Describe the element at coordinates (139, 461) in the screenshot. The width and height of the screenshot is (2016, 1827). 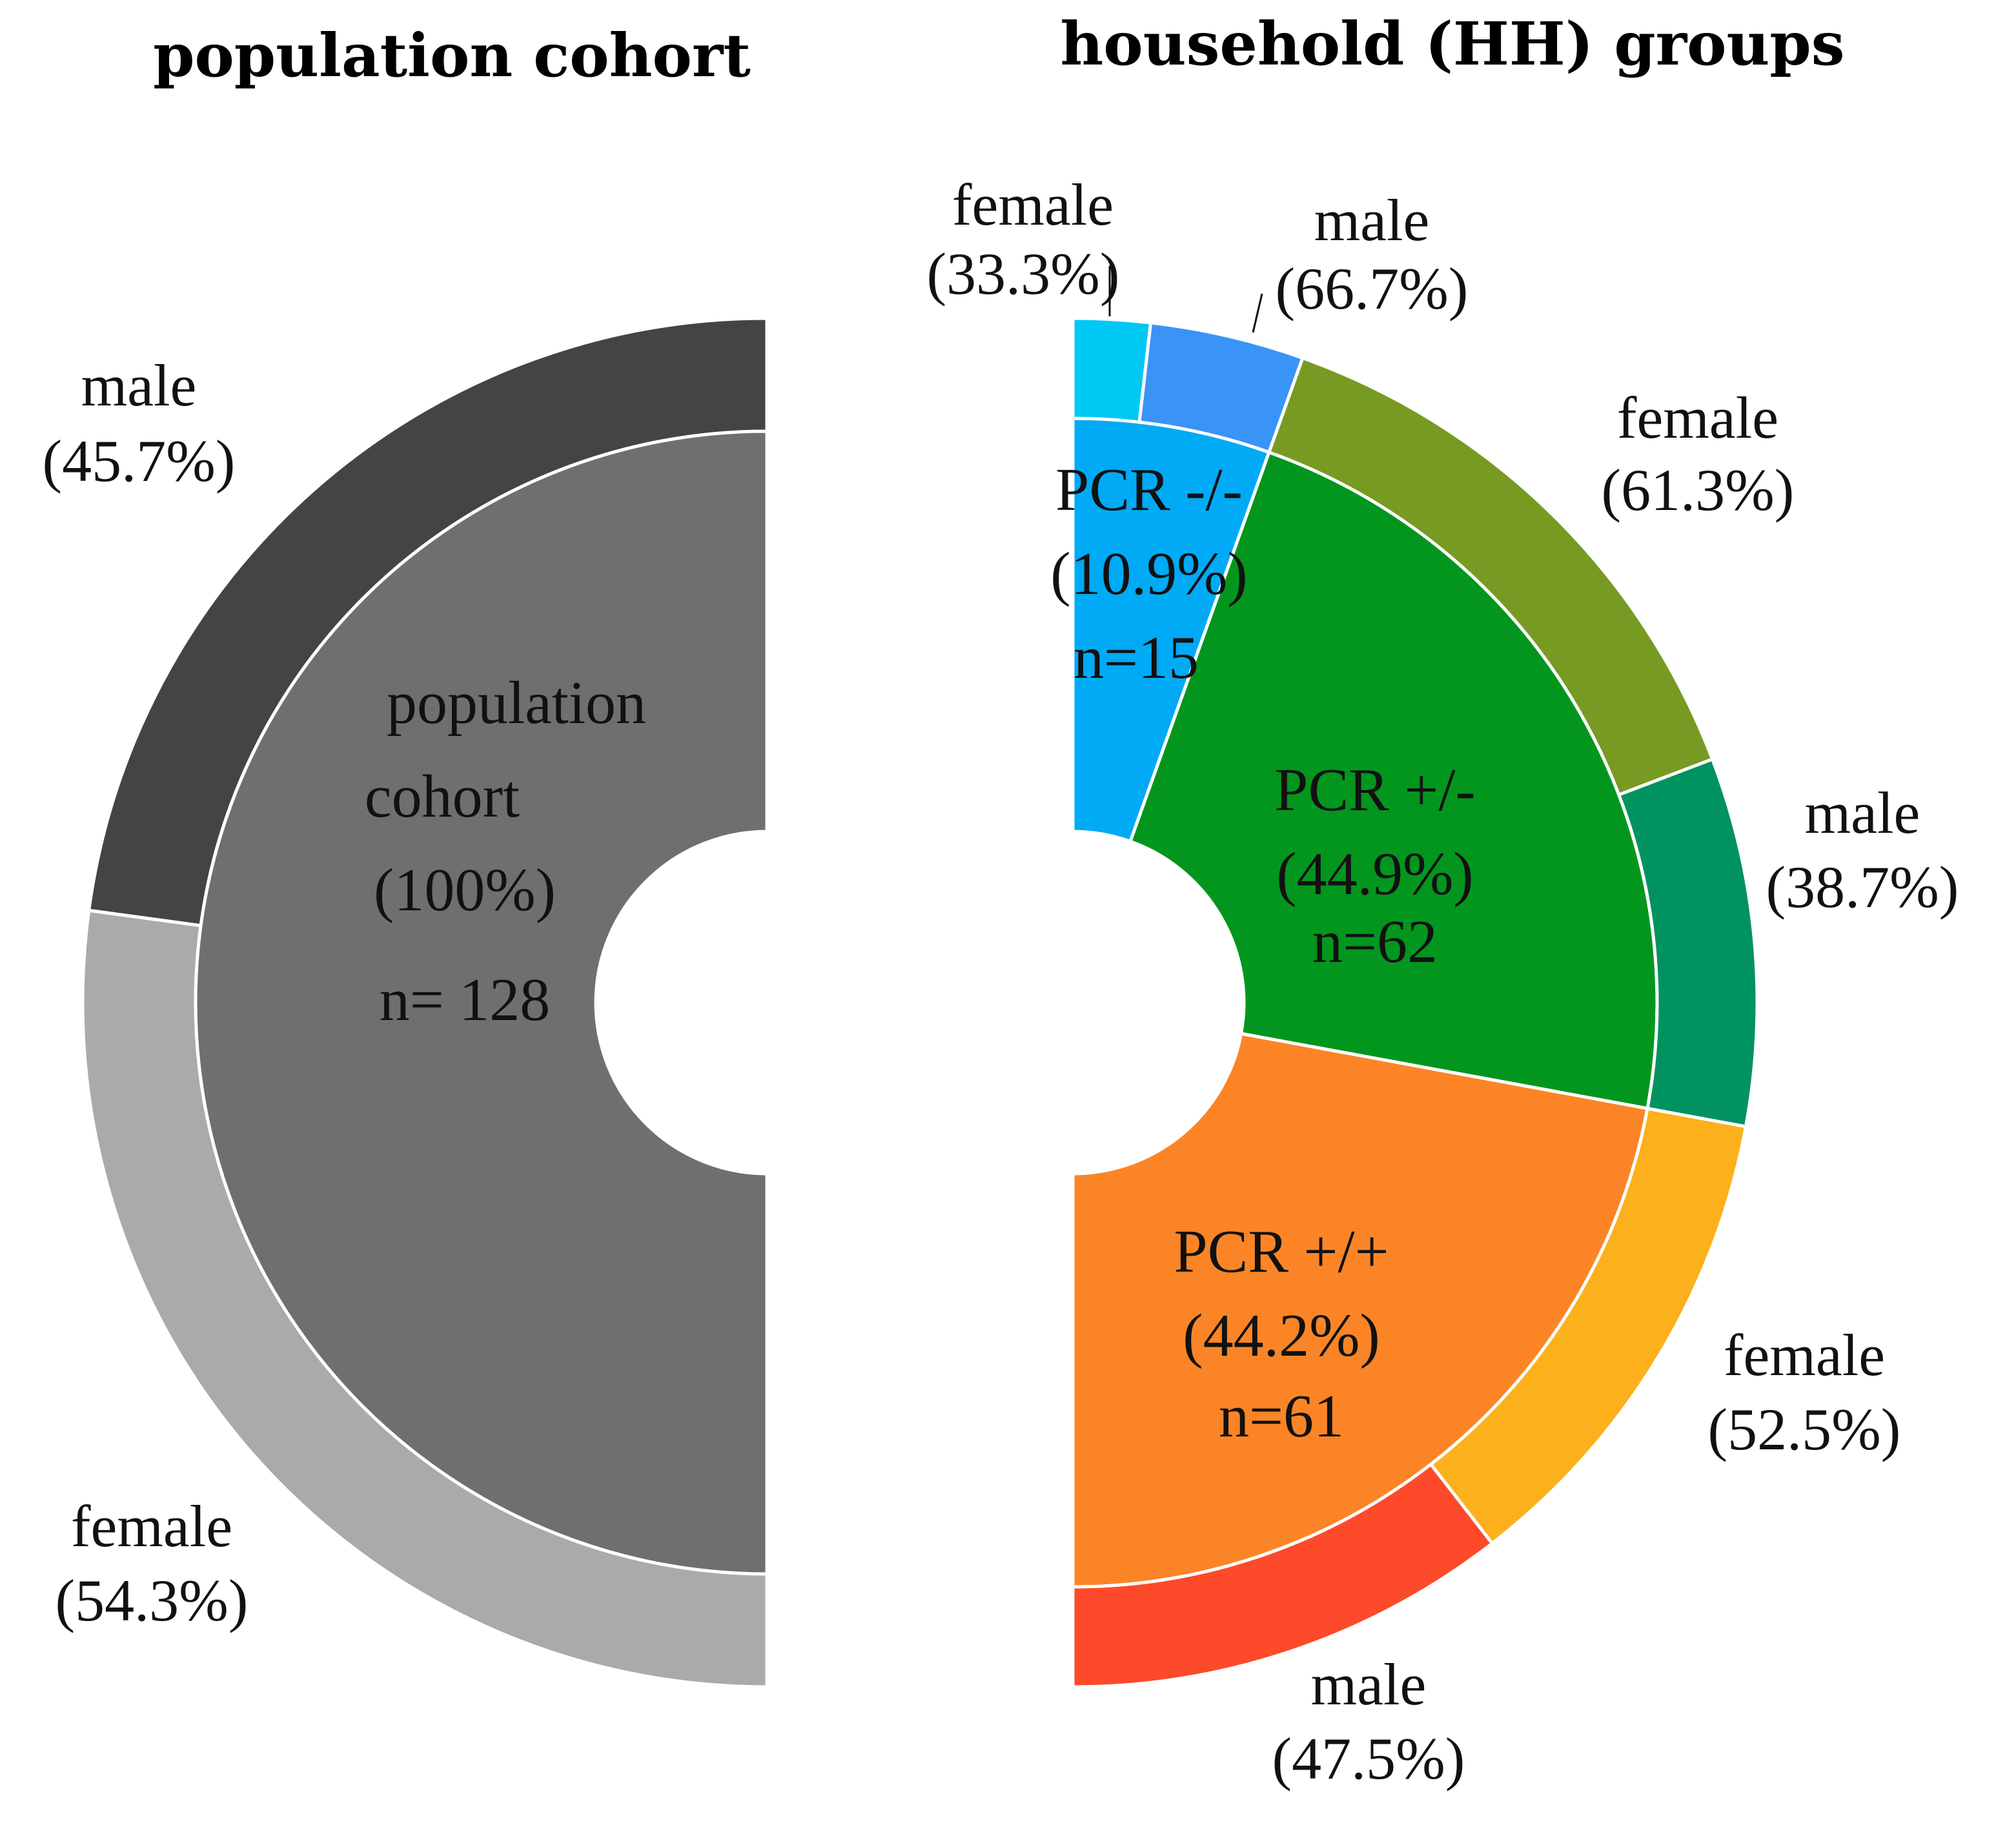
I see `left-male-percent: (45.7%)` at that location.